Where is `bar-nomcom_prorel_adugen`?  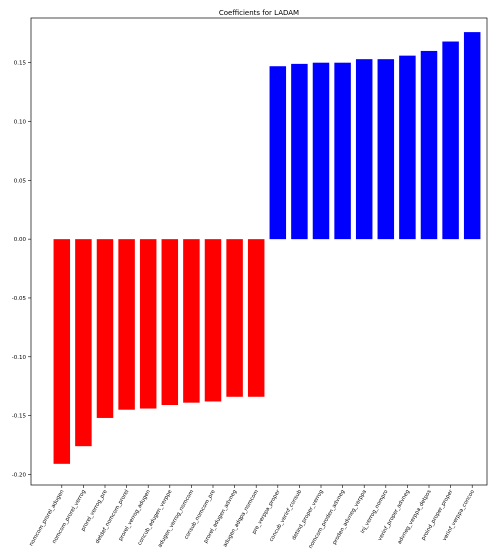 bar-nomcom_prorel_adugen is located at coordinates (62, 351).